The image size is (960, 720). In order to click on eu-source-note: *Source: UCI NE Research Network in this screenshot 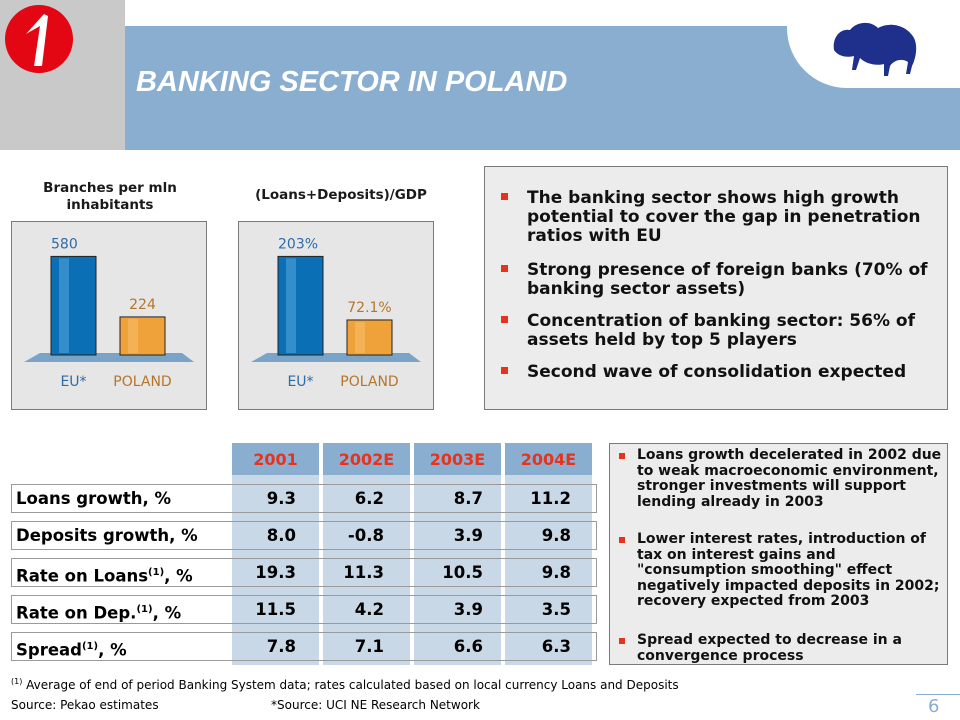, I will do `click(375, 705)`.